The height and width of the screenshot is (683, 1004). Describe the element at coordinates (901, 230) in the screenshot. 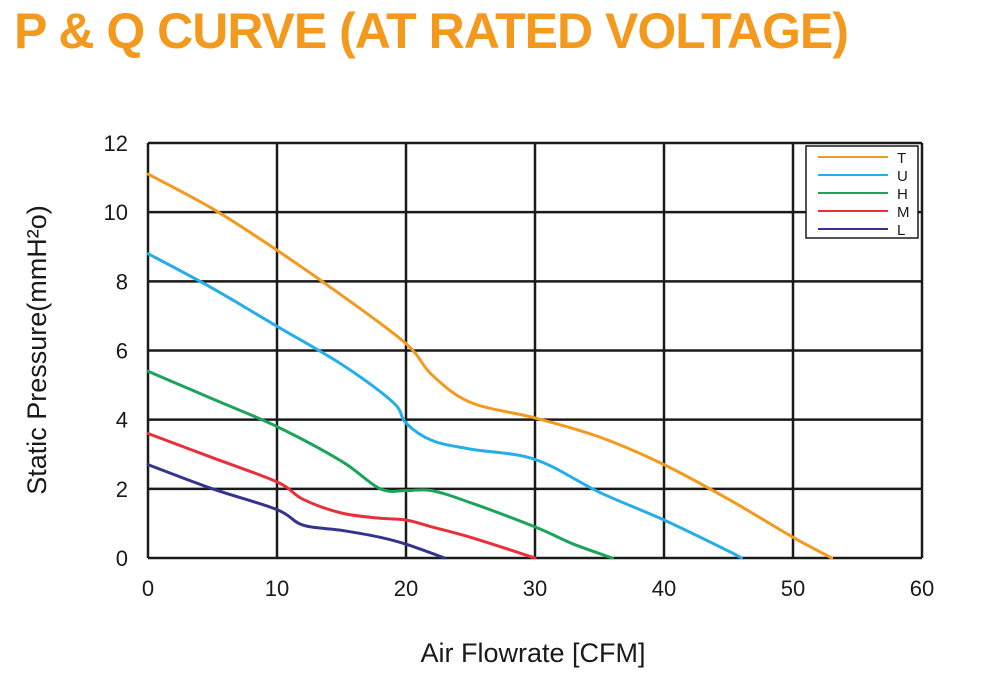

I see `legend-label-l: L` at that location.